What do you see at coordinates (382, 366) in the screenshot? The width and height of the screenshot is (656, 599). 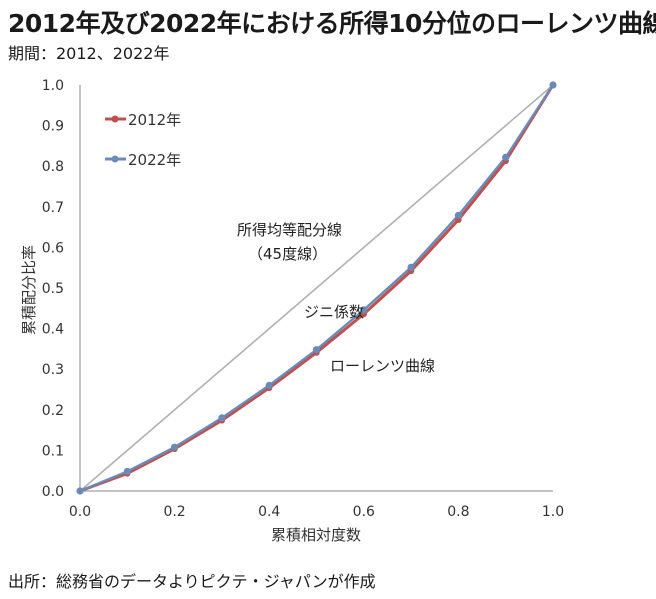 I see `lorenz-curve-label: ローレンツ曲線` at bounding box center [382, 366].